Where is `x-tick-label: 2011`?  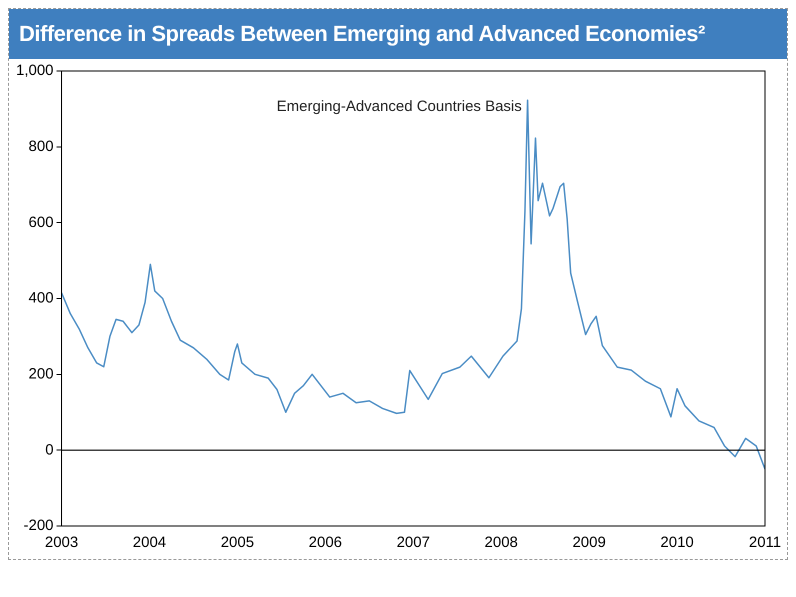 x-tick-label: 2011 is located at coordinates (765, 543).